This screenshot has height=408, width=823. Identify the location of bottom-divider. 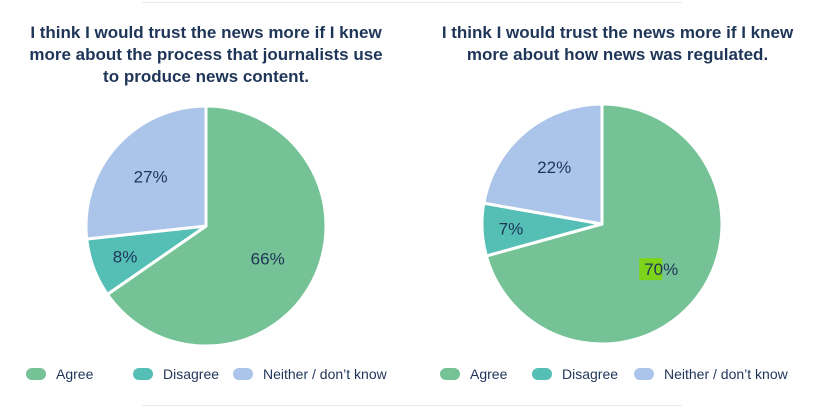
(412, 405).